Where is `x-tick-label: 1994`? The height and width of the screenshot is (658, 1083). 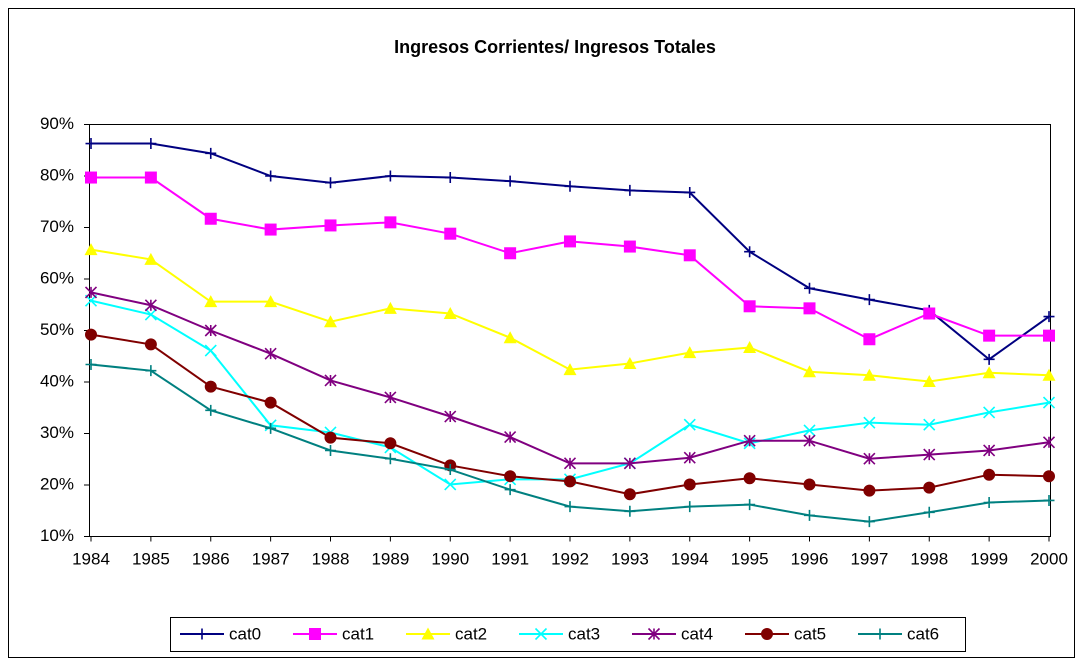
x-tick-label: 1994 is located at coordinates (690, 558).